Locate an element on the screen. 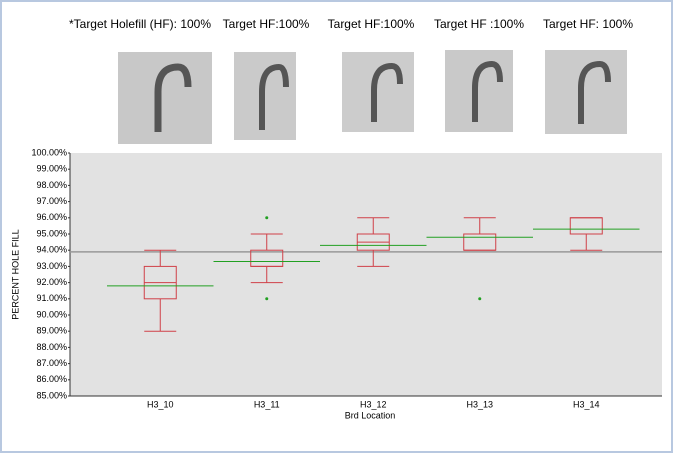 The width and height of the screenshot is (673, 458). y-tick-label: 99.00% is located at coordinates (51, 169).